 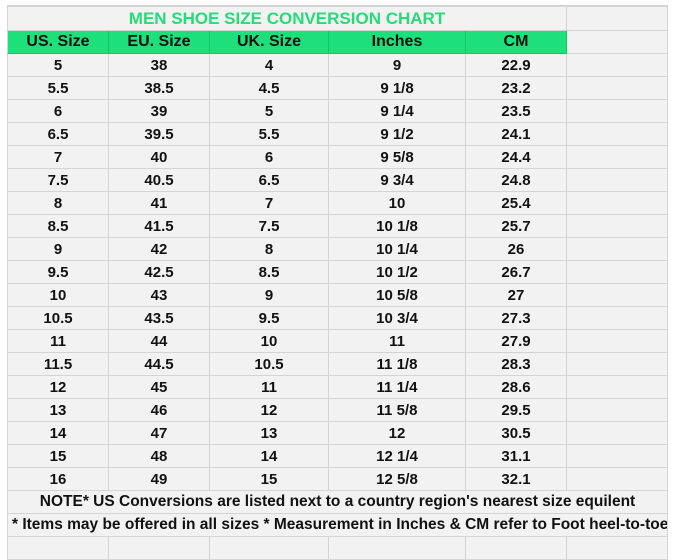 I want to click on cell-eu-size: 49, so click(x=159, y=479).